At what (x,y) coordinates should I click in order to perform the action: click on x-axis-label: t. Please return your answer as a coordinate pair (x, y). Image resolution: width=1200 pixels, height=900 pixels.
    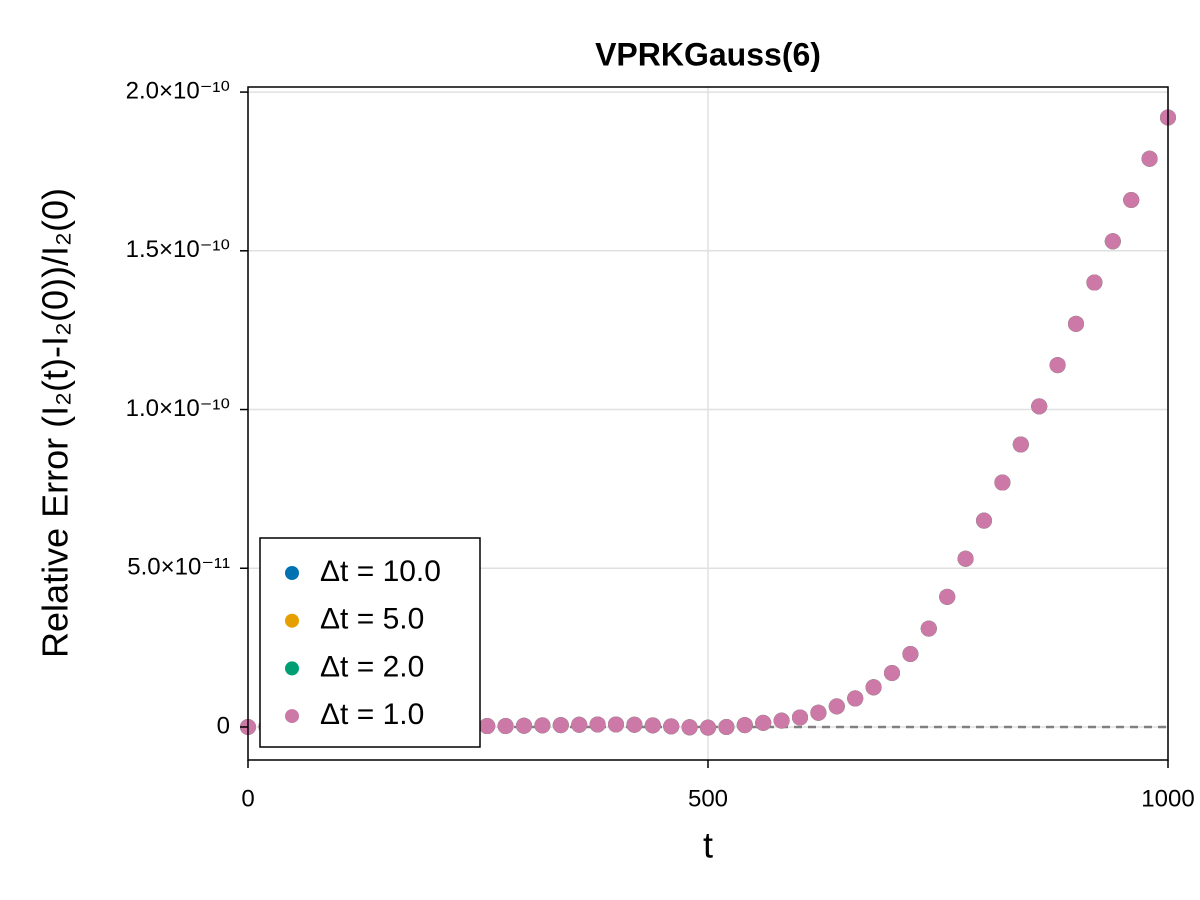
    Looking at the image, I should click on (708, 845).